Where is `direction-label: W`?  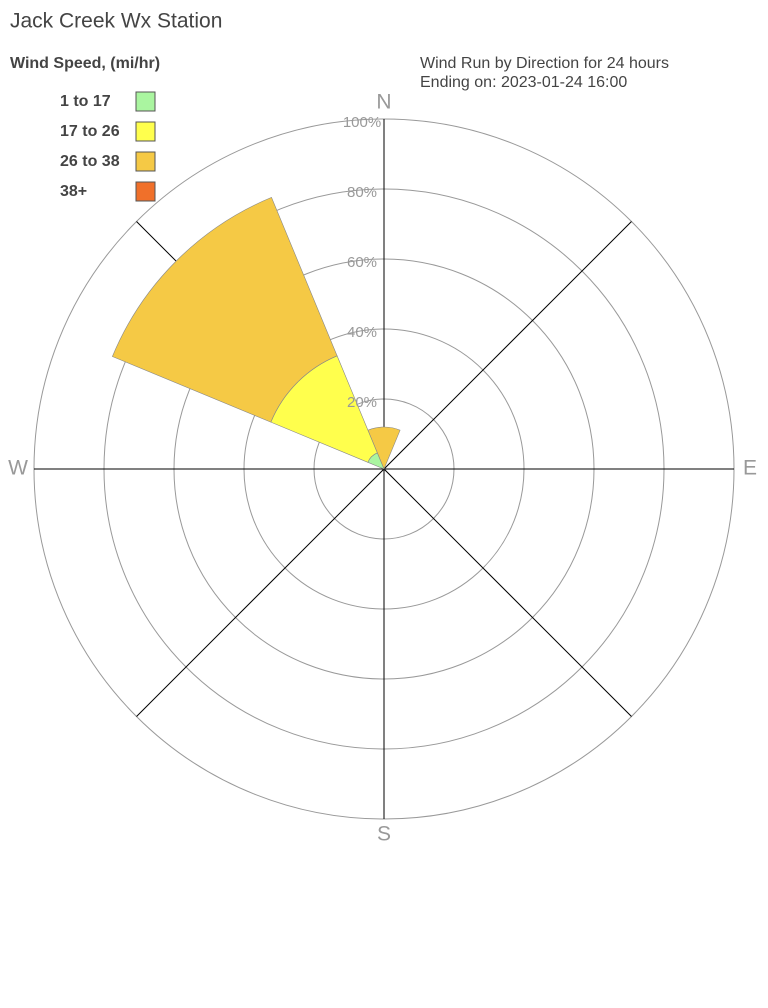 direction-label: W is located at coordinates (18, 468).